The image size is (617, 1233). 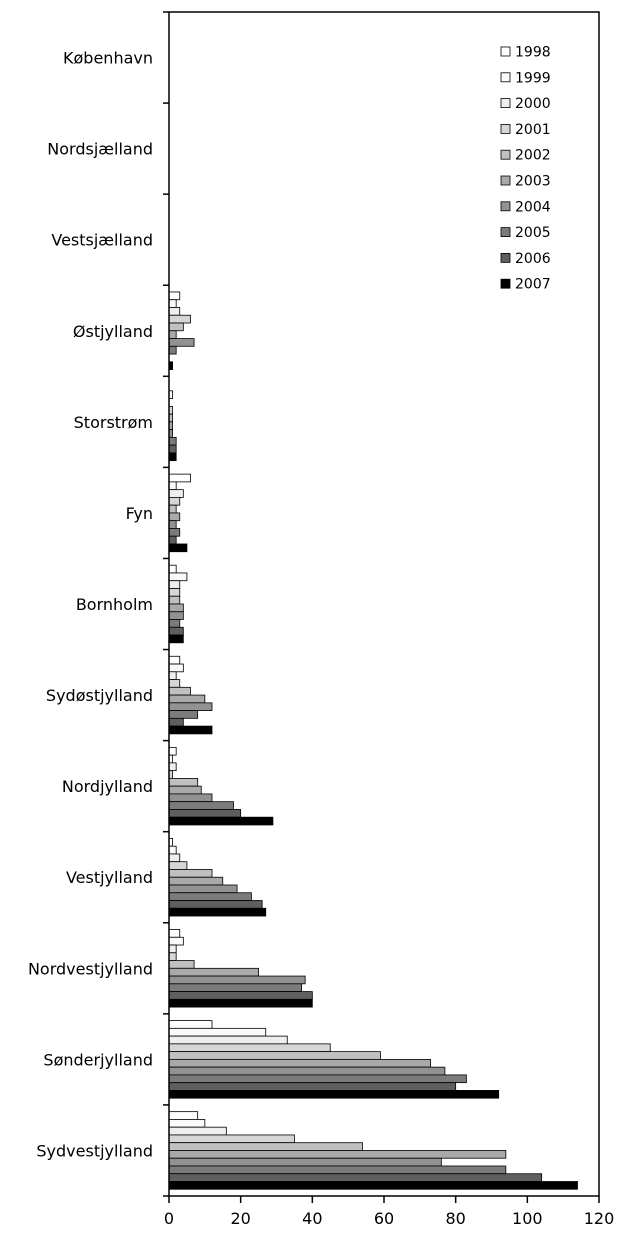 I want to click on category-label: København, so click(x=108, y=58).